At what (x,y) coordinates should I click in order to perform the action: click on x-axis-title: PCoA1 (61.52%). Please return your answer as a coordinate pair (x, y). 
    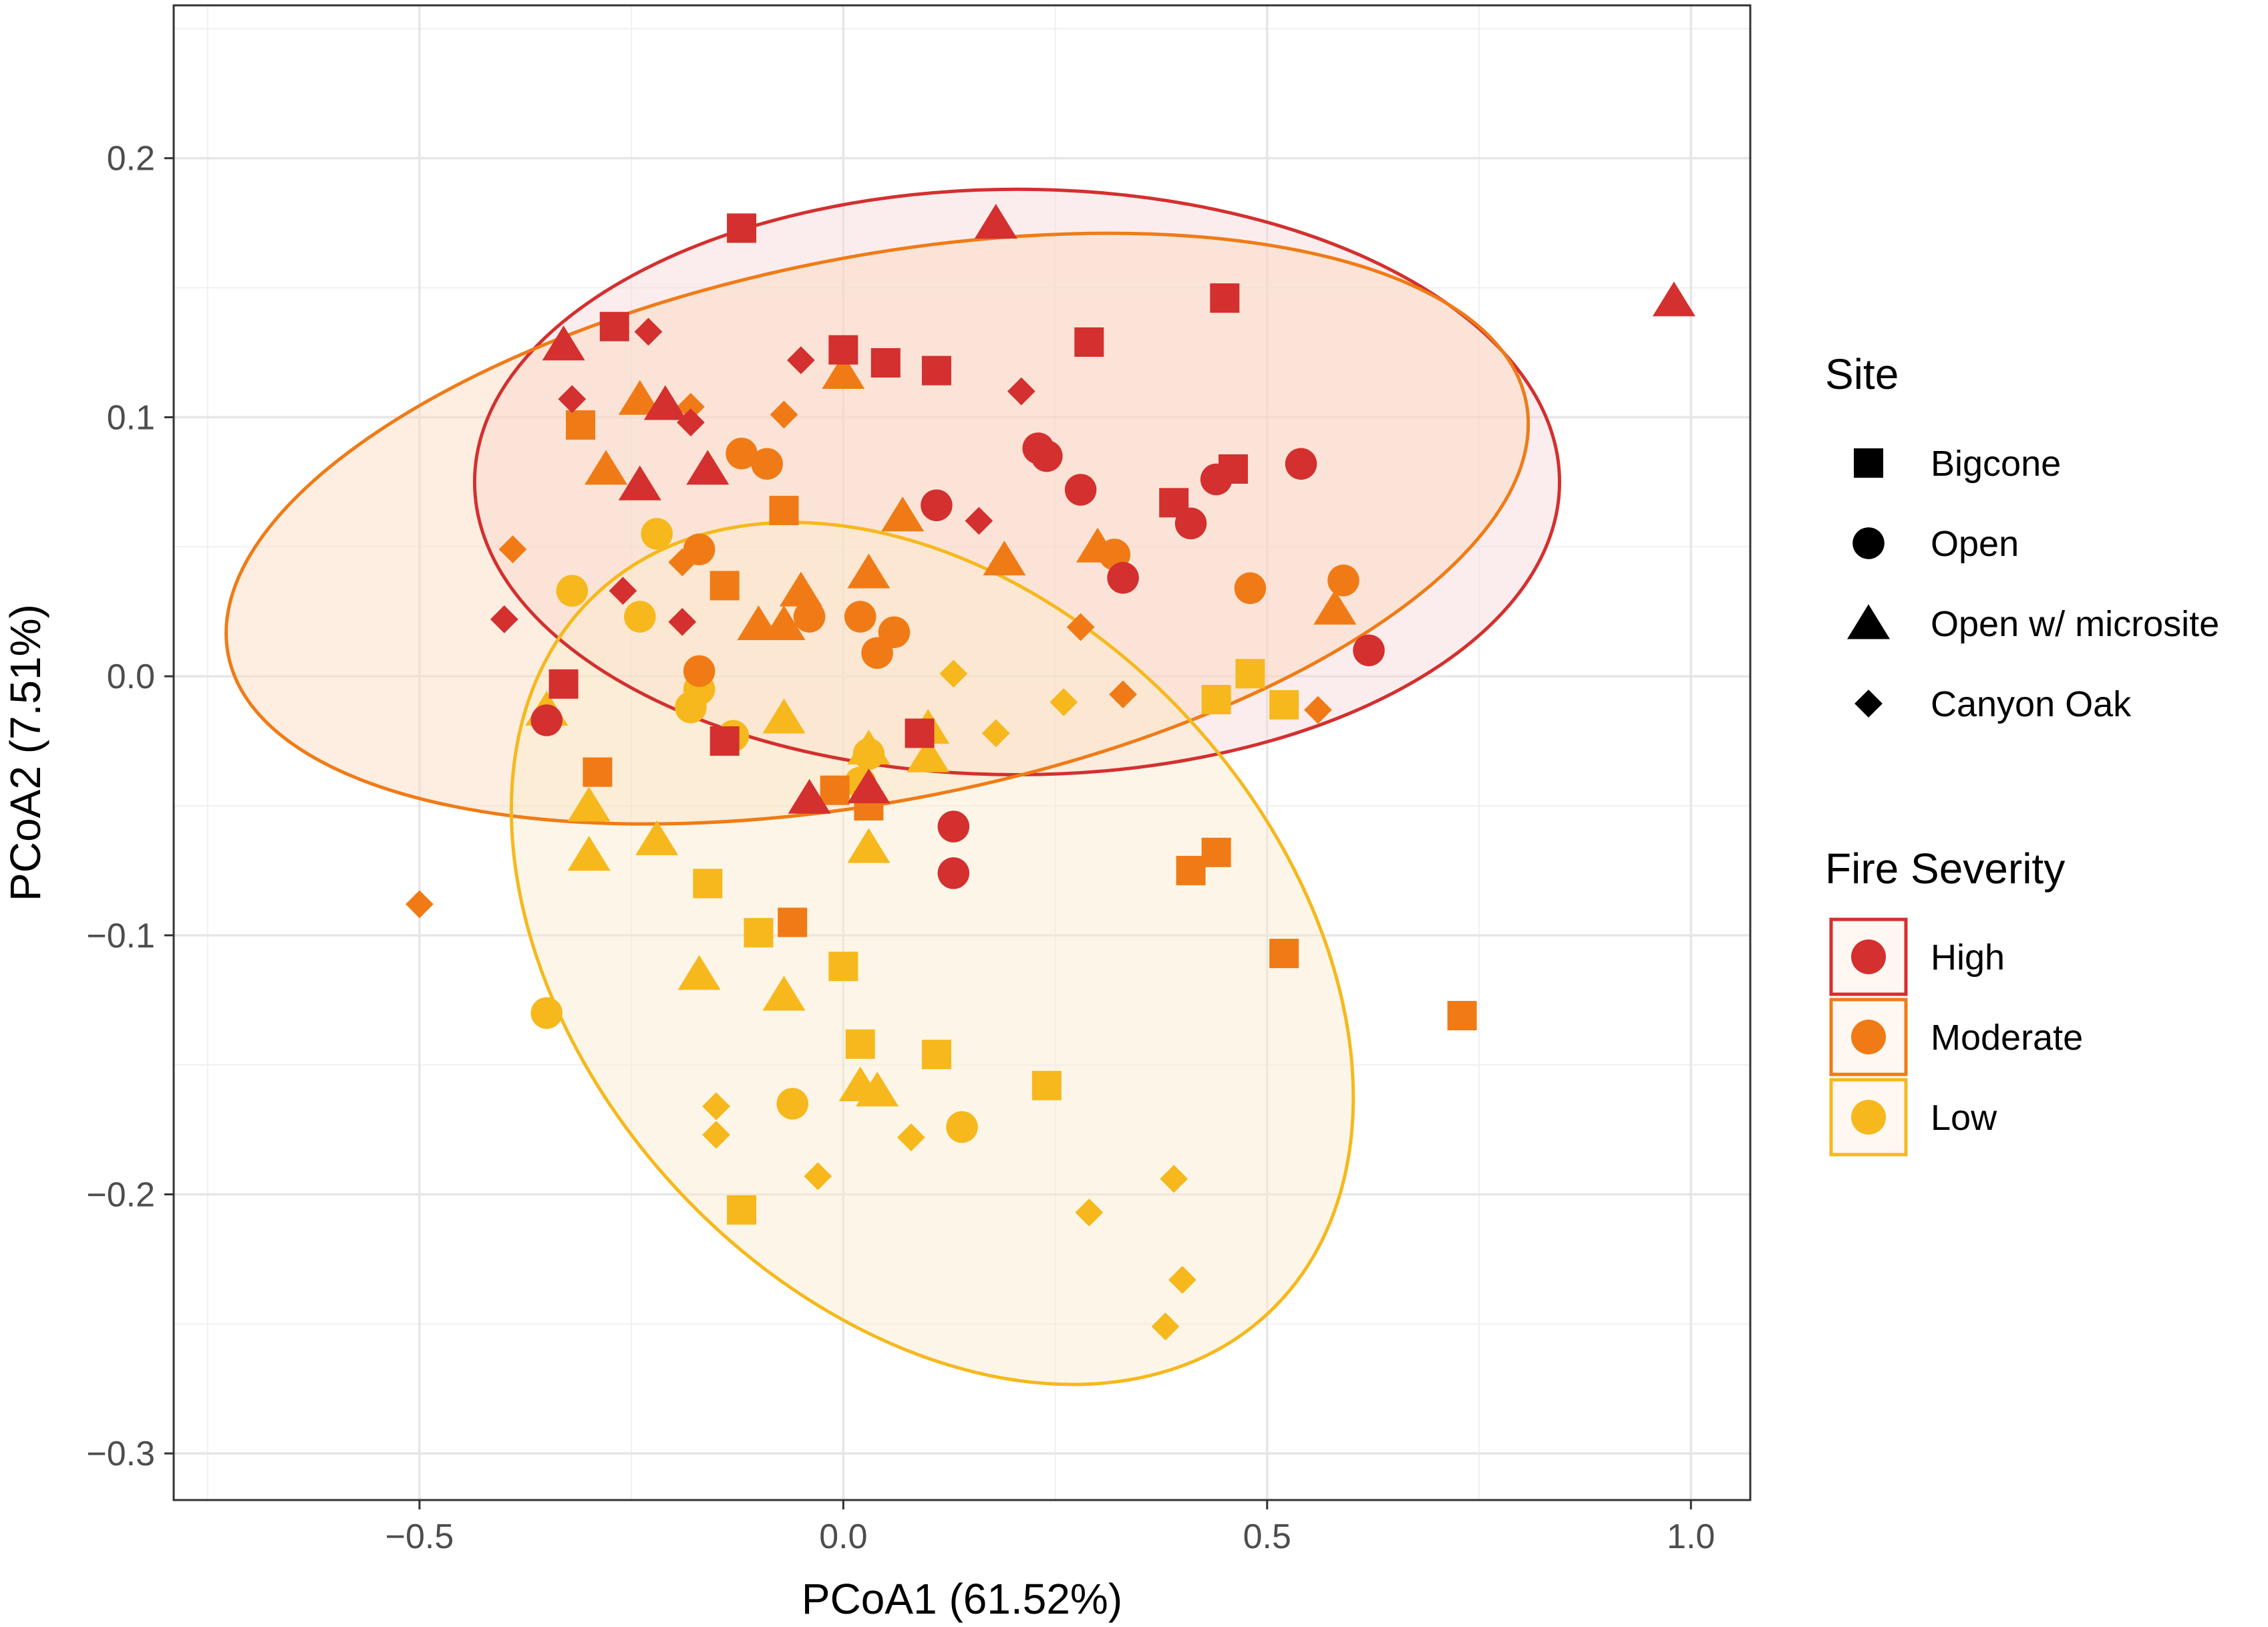
    Looking at the image, I should click on (962, 1599).